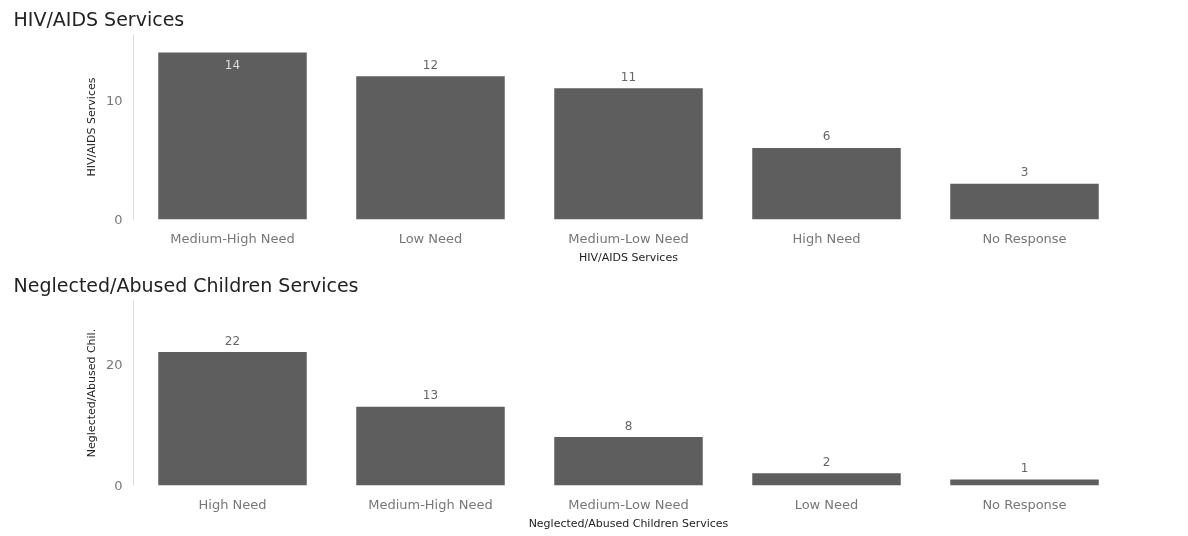 This screenshot has height=536, width=1188. I want to click on data-label: 22, so click(232, 340).